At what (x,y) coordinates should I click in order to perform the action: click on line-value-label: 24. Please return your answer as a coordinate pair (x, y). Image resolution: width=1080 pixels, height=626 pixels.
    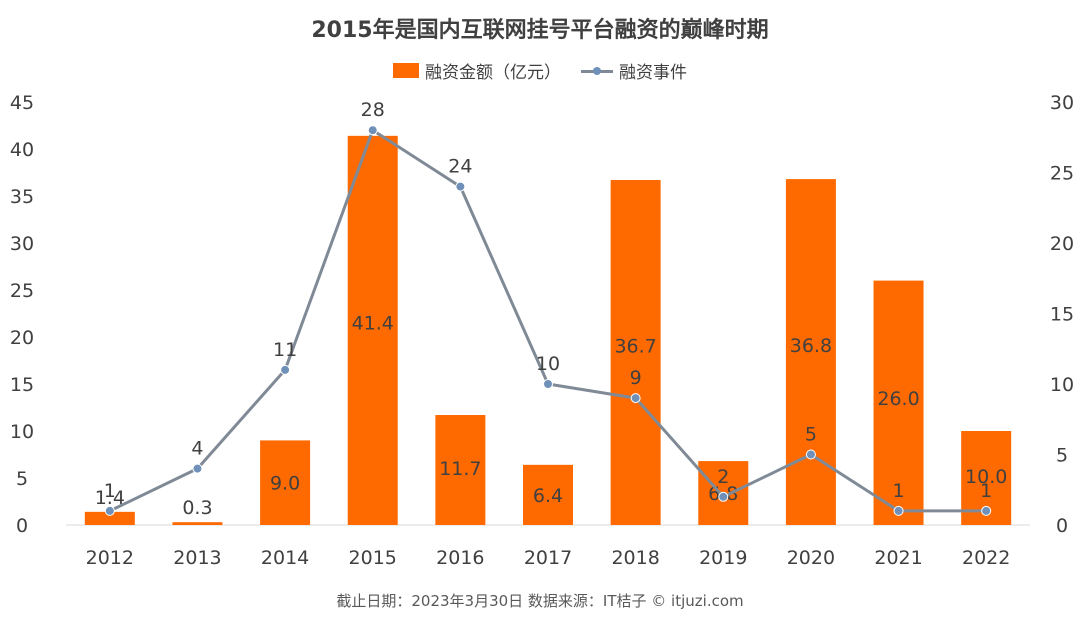
    Looking at the image, I should click on (460, 167).